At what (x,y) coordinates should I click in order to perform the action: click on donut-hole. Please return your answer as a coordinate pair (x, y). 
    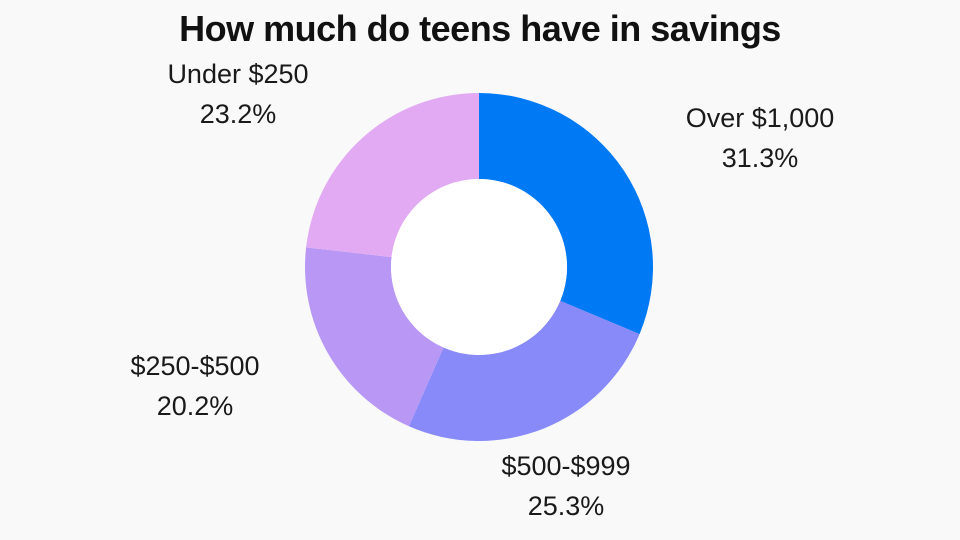
    Looking at the image, I should click on (479, 267).